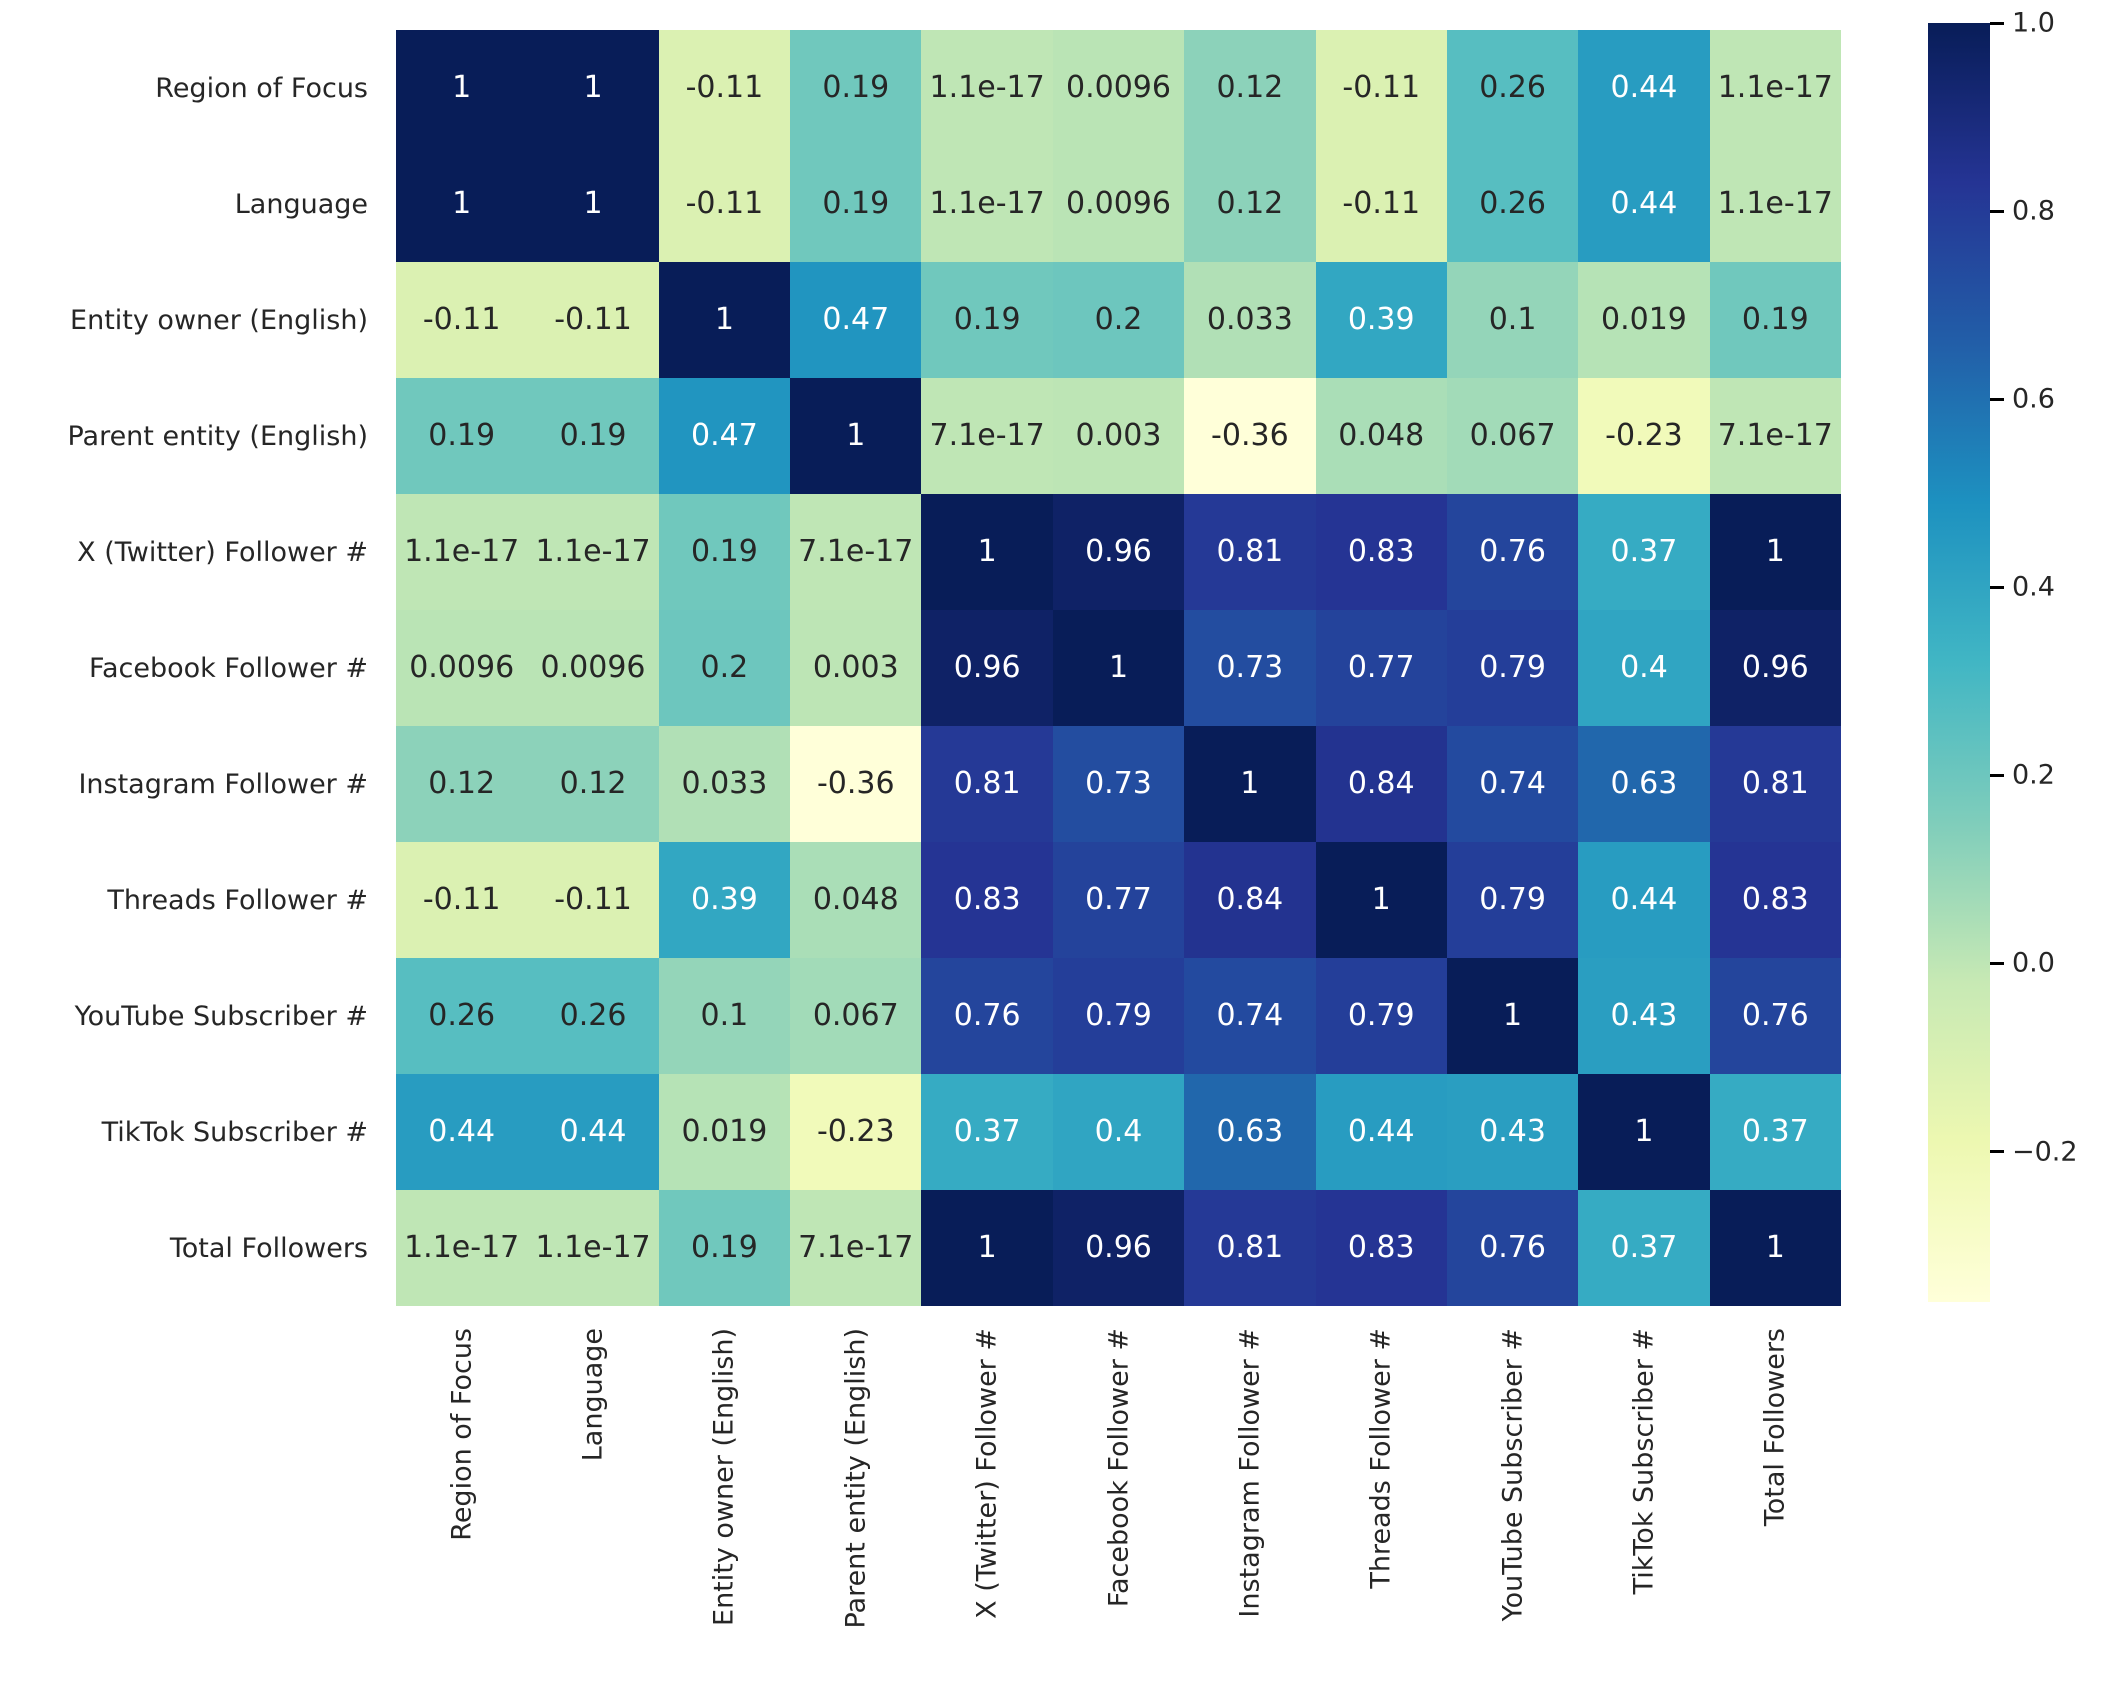 The width and height of the screenshot is (2111, 1691). Describe the element at coordinates (1381, 319) in the screenshot. I see `cell-value: 0.39` at that location.